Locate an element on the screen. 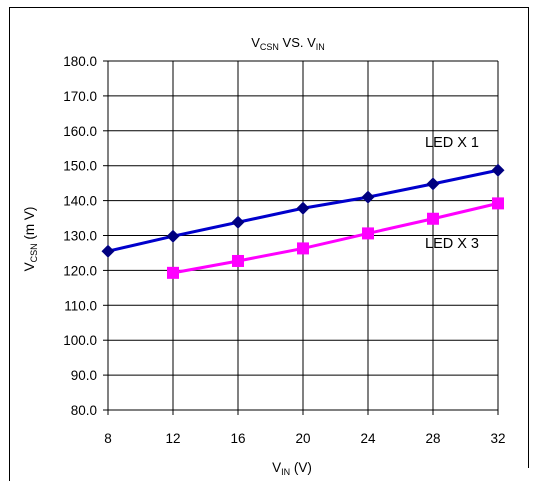  y-tick-label: 120.0 is located at coordinates (80, 270).